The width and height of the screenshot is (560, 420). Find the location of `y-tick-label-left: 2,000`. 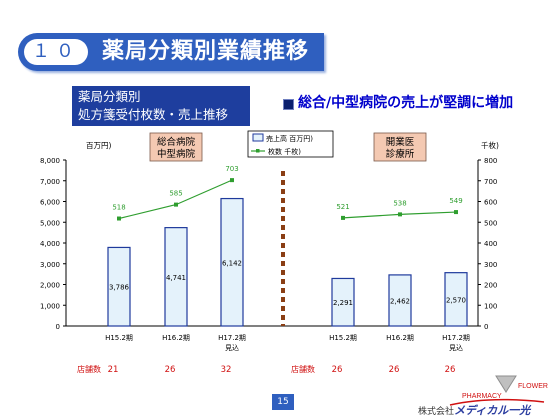

y-tick-label-left: 2,000 is located at coordinates (50, 286).